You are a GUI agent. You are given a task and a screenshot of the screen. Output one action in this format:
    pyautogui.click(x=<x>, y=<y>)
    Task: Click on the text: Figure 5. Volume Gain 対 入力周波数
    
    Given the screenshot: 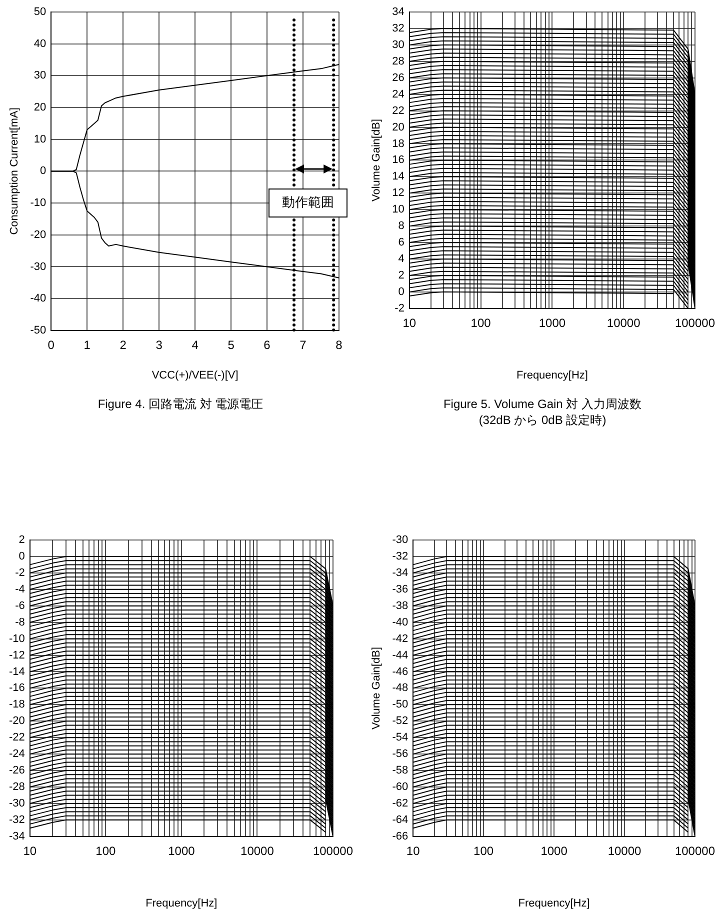 What is the action you would take?
    pyautogui.click(x=542, y=404)
    